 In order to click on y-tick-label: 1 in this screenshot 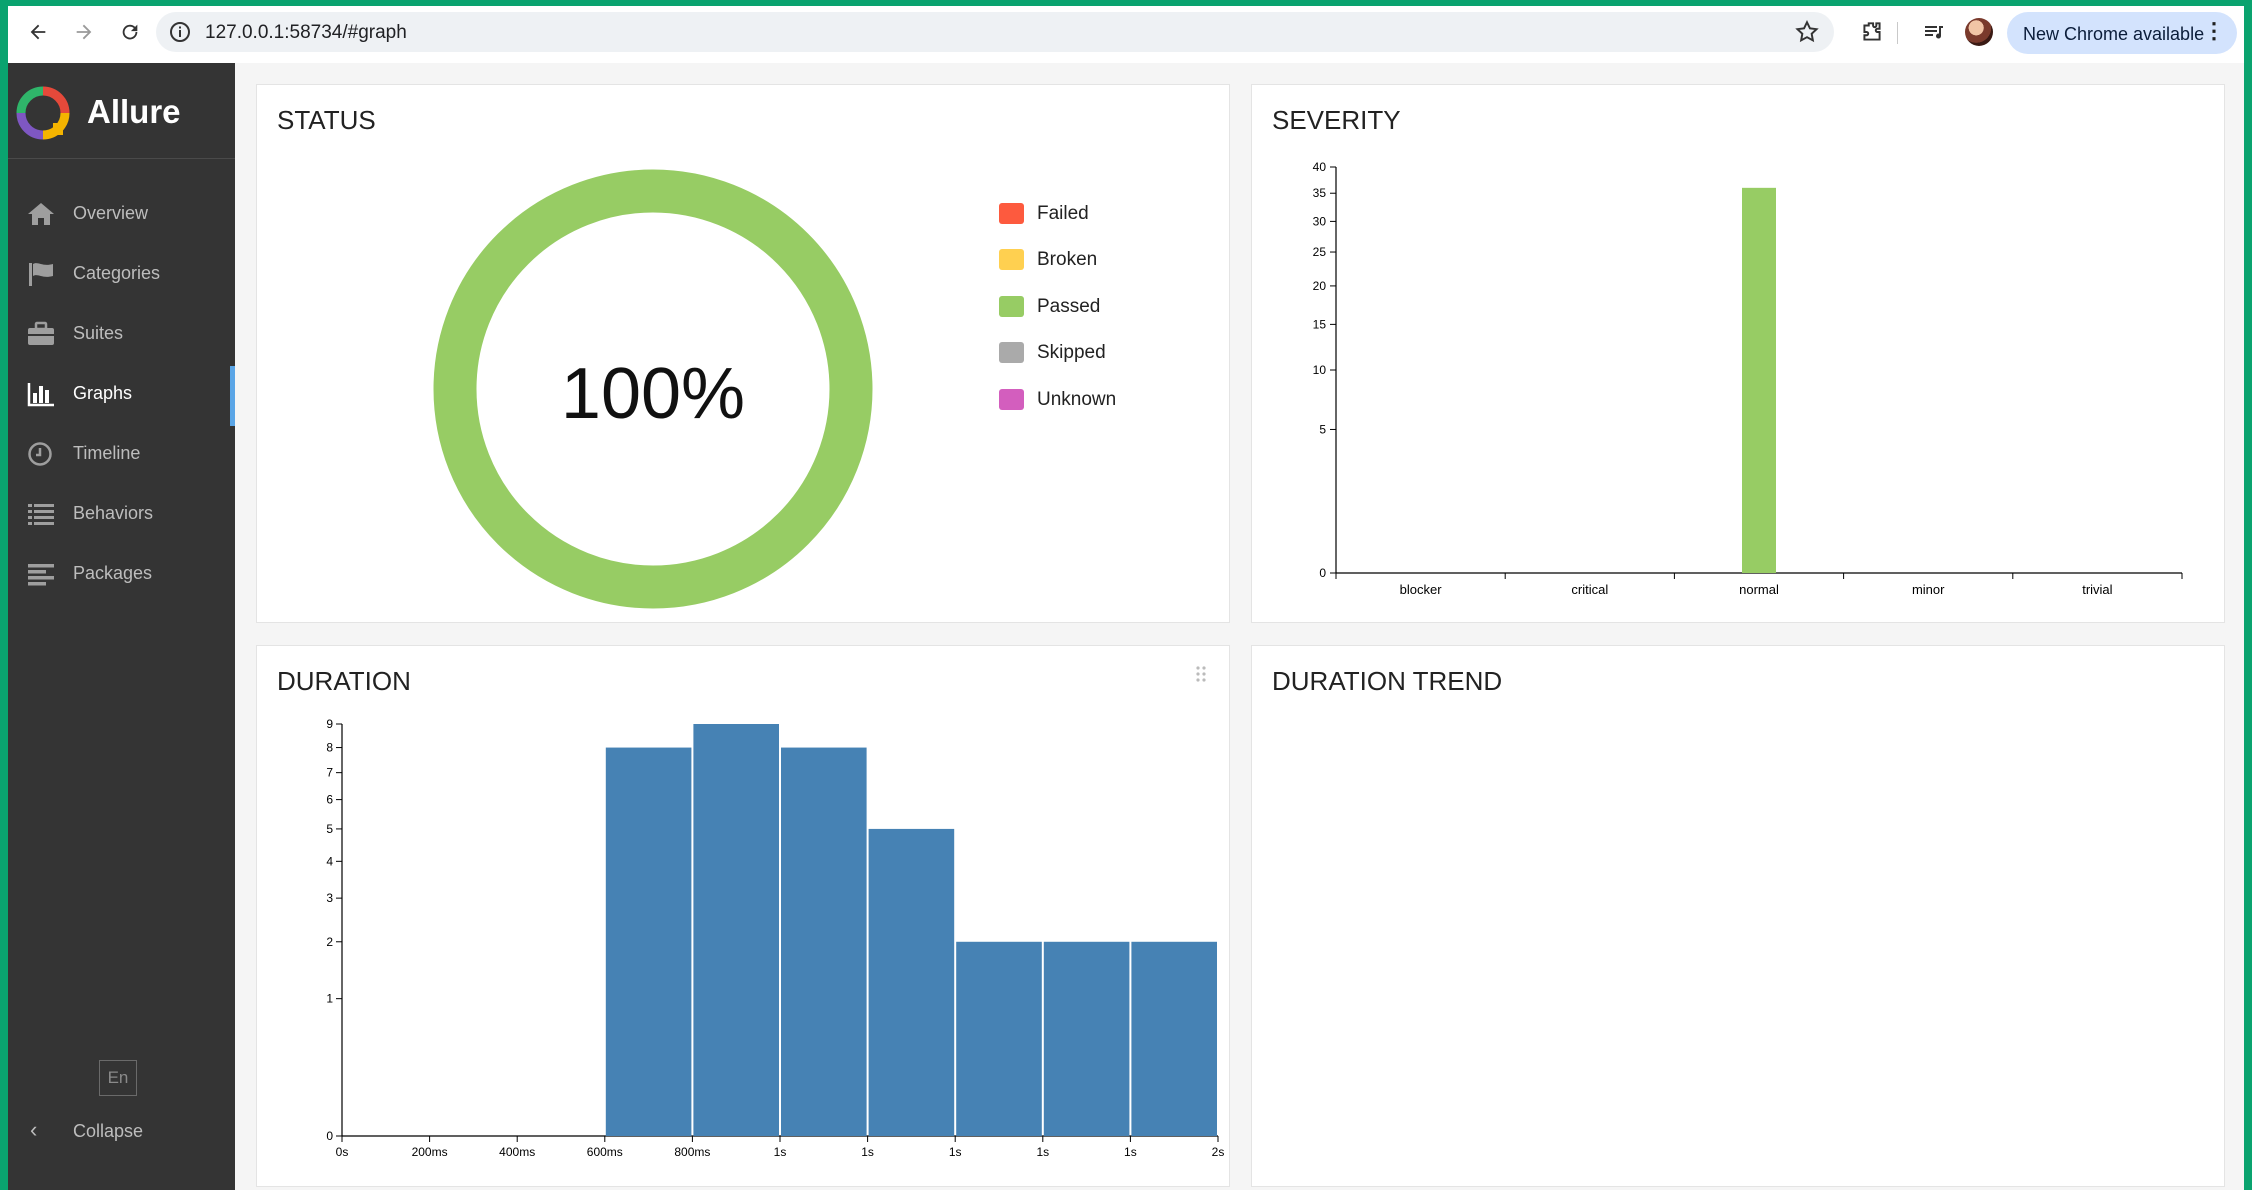, I will do `click(329, 999)`.